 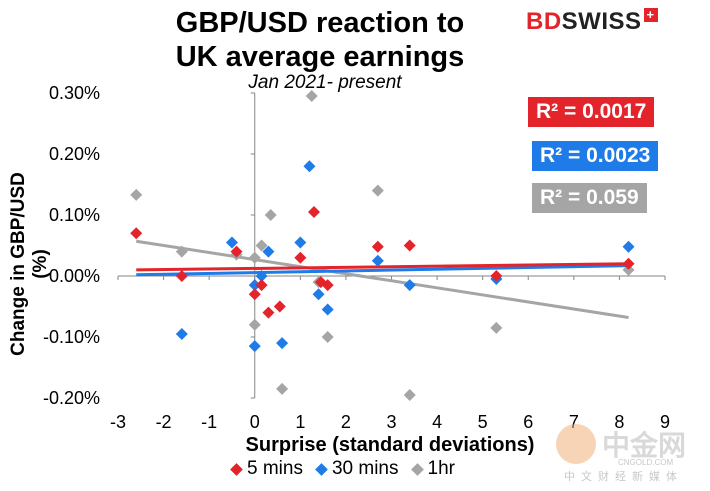 I want to click on x-tick-label: 4, so click(x=437, y=422).